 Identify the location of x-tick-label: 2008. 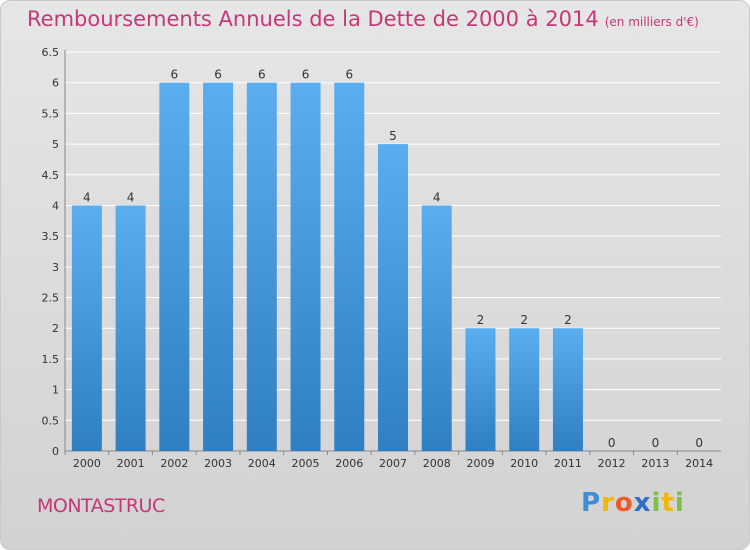
(437, 463).